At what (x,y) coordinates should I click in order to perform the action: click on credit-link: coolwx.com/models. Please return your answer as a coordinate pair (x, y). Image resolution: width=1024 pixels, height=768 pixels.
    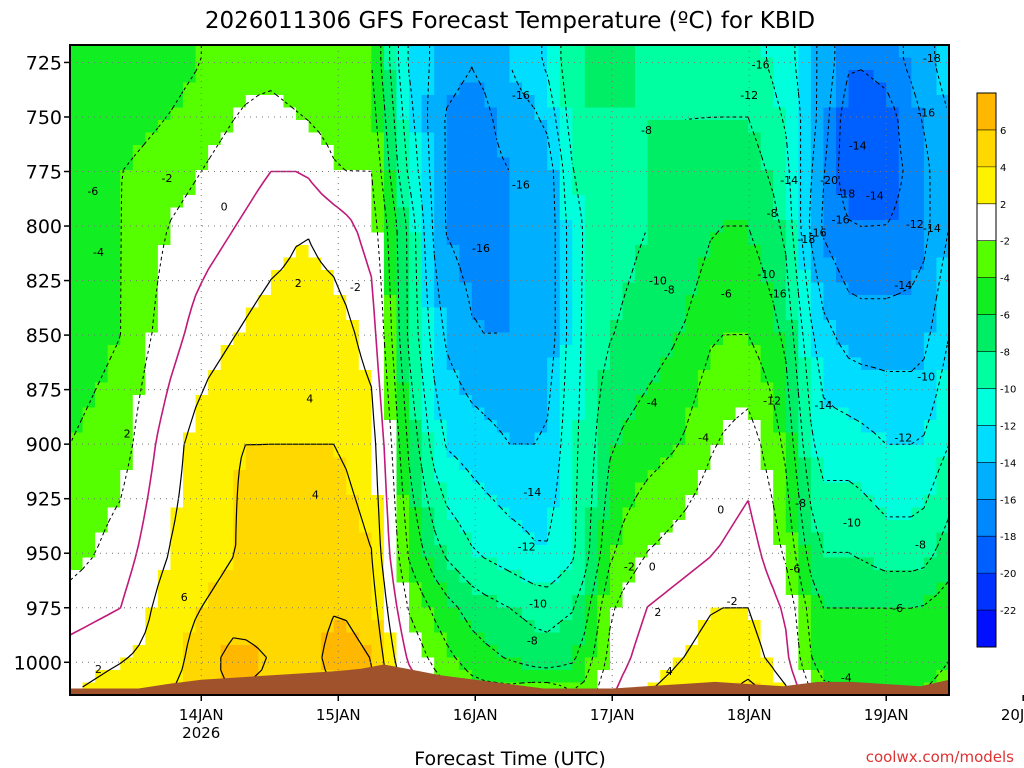
    Looking at the image, I should click on (940, 757).